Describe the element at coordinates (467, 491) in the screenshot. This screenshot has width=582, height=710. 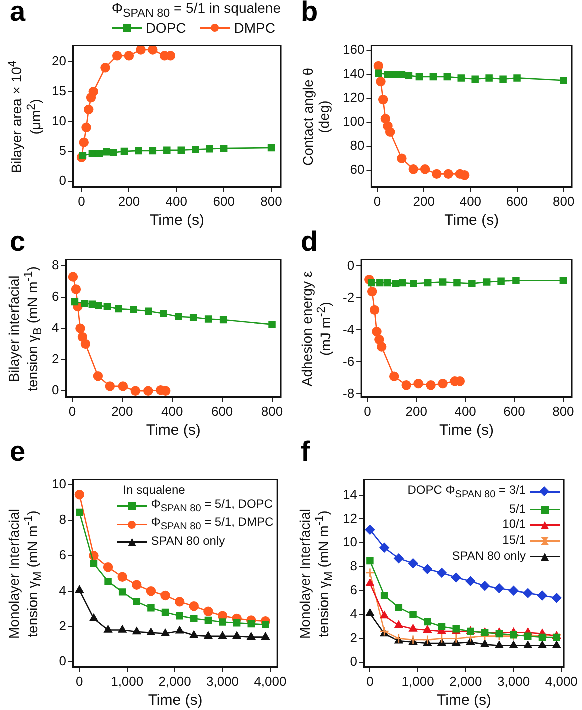
I see `legend-label: DOPC Φ$_{SPAN 80}$ = 3/1` at that location.